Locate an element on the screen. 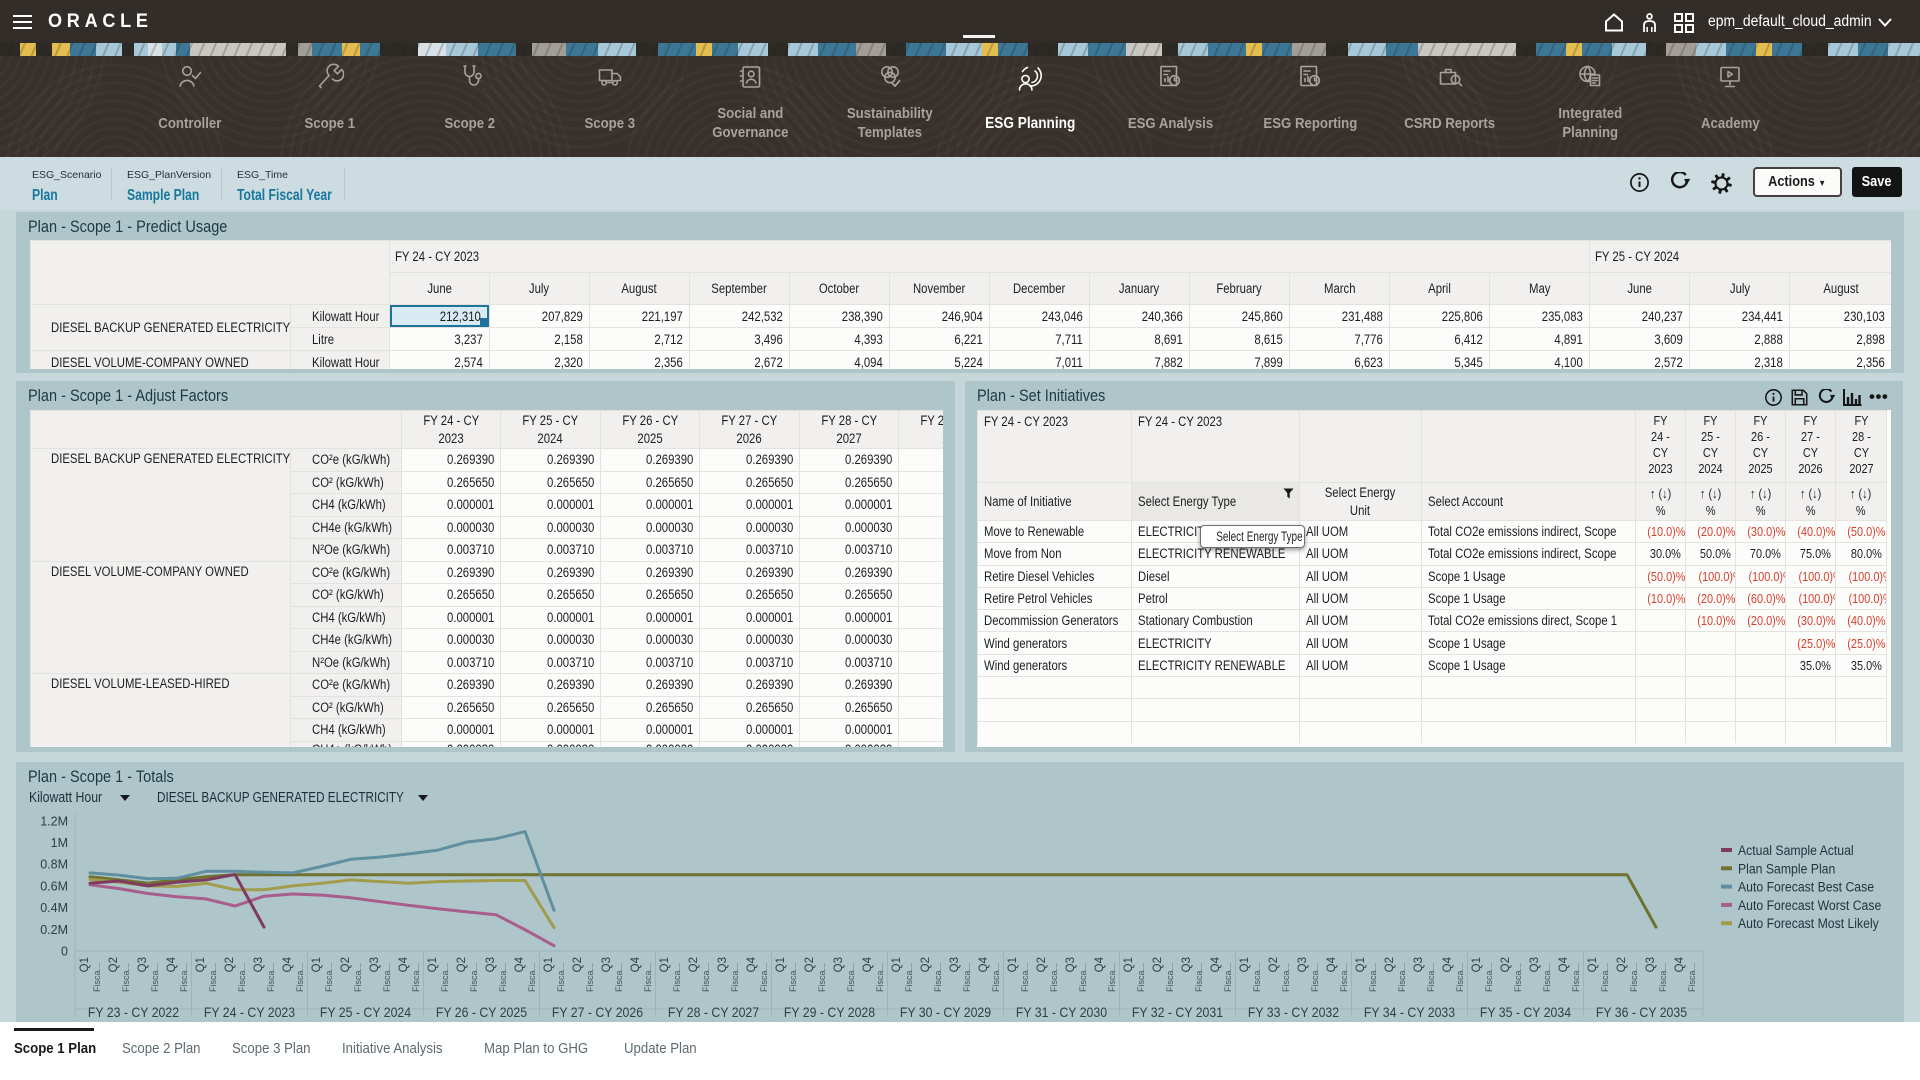 The height and width of the screenshot is (1080, 1920). svg-text: FY 33 - CY 2032 is located at coordinates (1293, 1012).